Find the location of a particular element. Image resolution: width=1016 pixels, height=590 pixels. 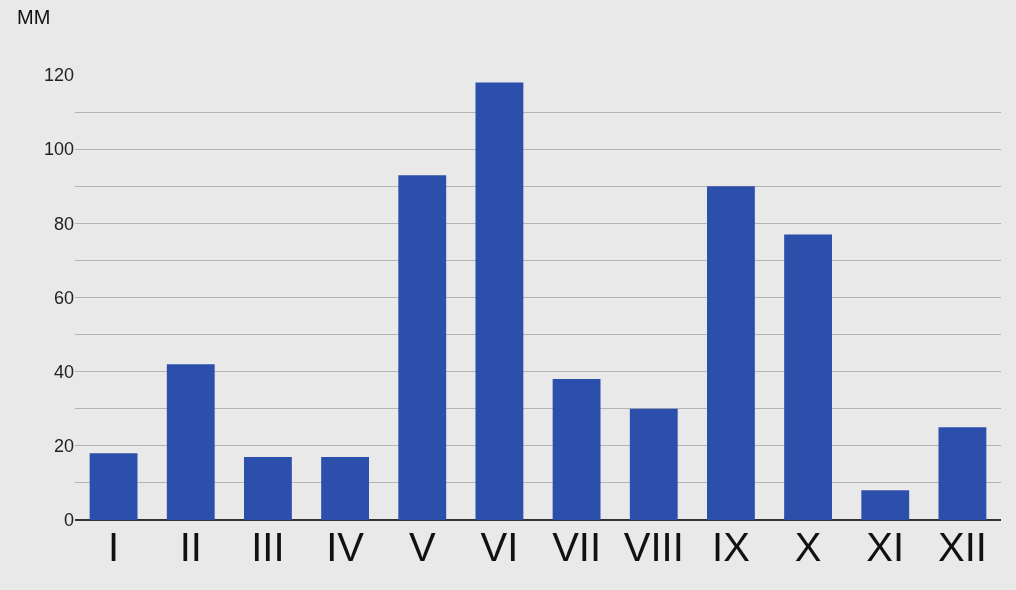

y-tick-label: 0 is located at coordinates (68, 520).